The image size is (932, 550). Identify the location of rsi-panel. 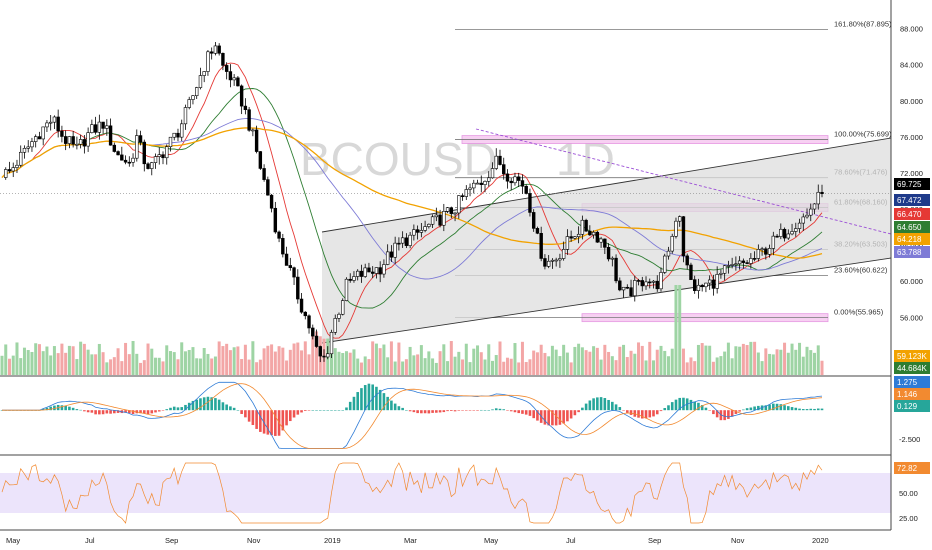
(445, 493).